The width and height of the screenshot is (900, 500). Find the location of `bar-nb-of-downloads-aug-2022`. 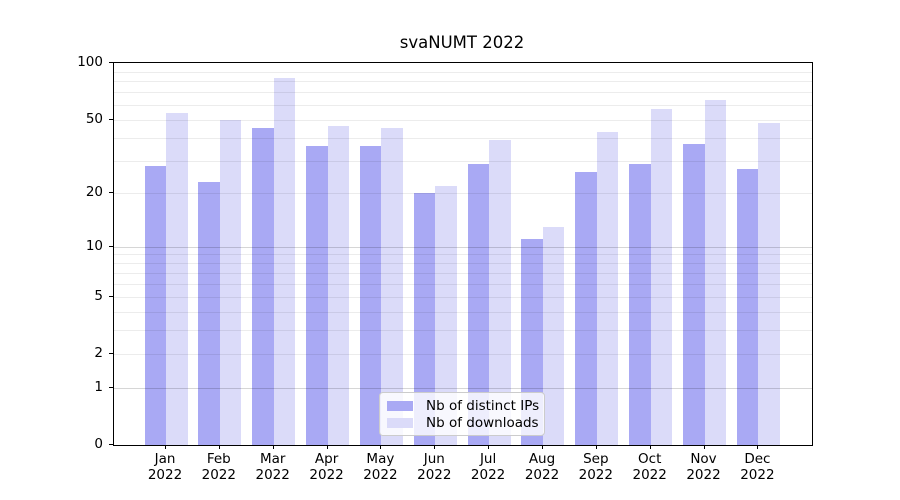

bar-nb-of-downloads-aug-2022 is located at coordinates (553, 335).